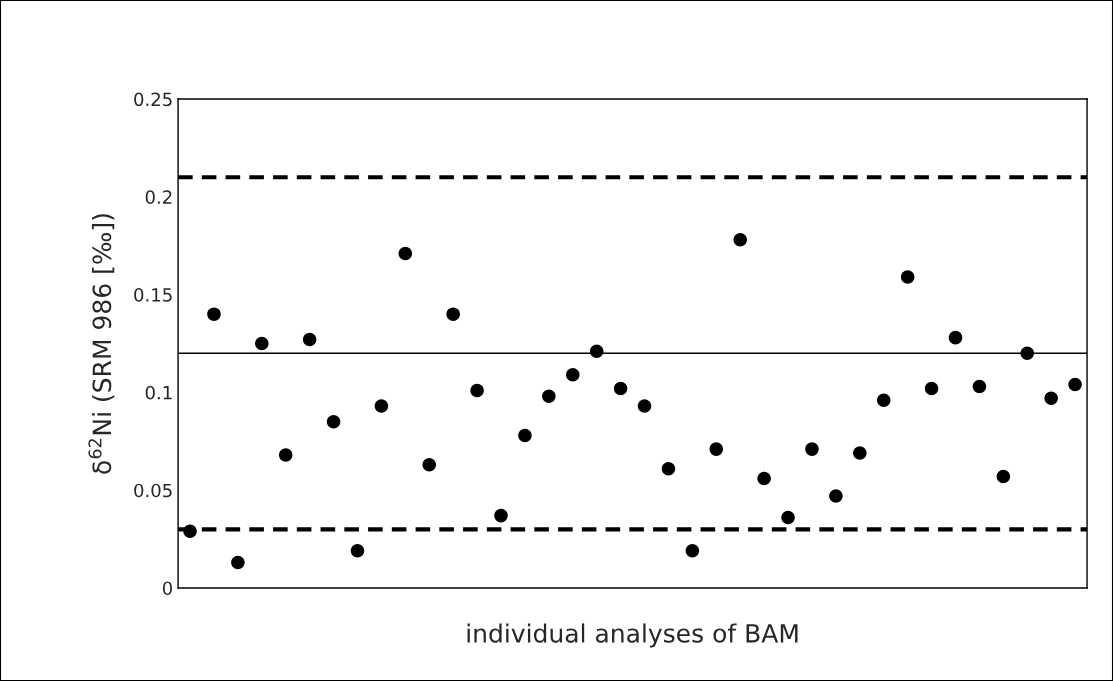 The image size is (1113, 681). What do you see at coordinates (158, 392) in the screenshot?
I see `y-tick-label: 0.1` at bounding box center [158, 392].